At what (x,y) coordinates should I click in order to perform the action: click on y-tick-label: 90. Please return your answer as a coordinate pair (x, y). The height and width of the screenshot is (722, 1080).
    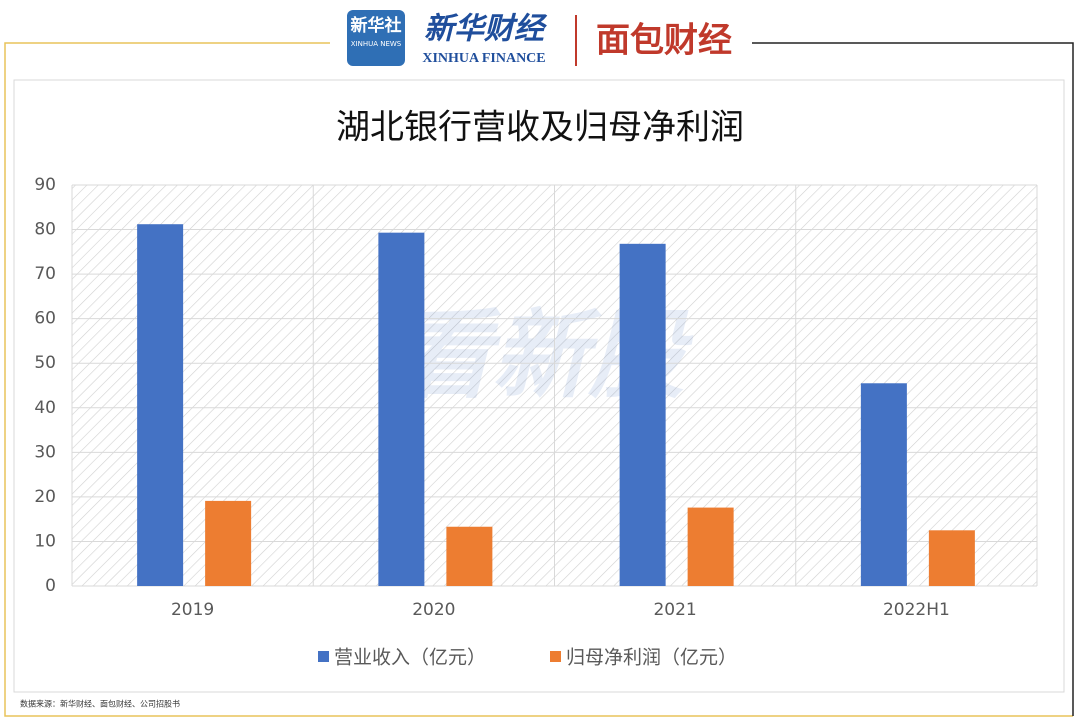
    Looking at the image, I should click on (45, 185).